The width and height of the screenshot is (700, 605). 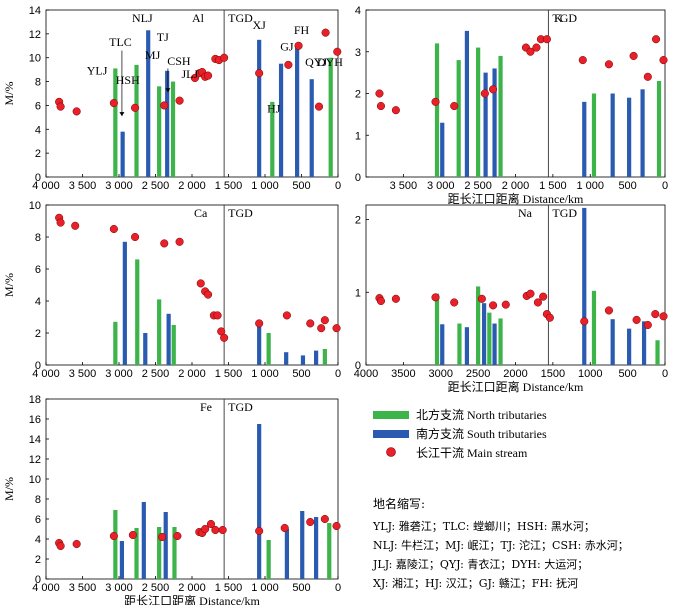 What do you see at coordinates (441, 374) in the screenshot?
I see `x-tick-label: 3000` at bounding box center [441, 374].